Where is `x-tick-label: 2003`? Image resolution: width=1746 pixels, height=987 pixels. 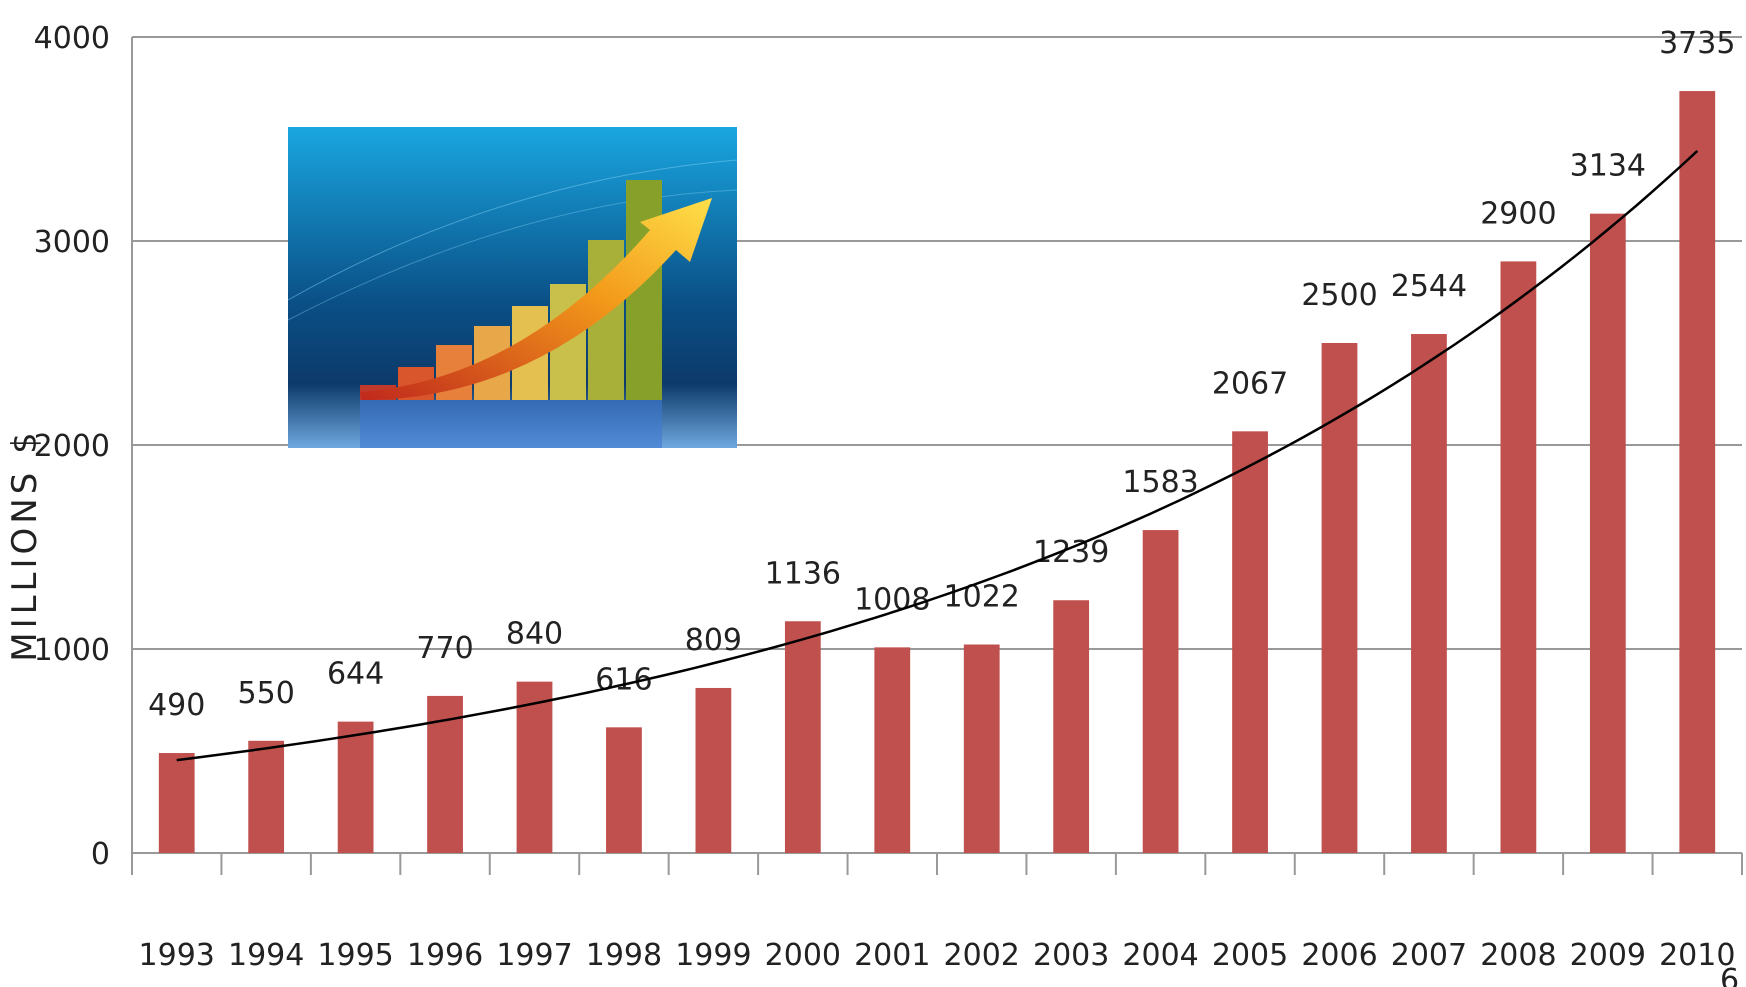 x-tick-label: 2003 is located at coordinates (1071, 955).